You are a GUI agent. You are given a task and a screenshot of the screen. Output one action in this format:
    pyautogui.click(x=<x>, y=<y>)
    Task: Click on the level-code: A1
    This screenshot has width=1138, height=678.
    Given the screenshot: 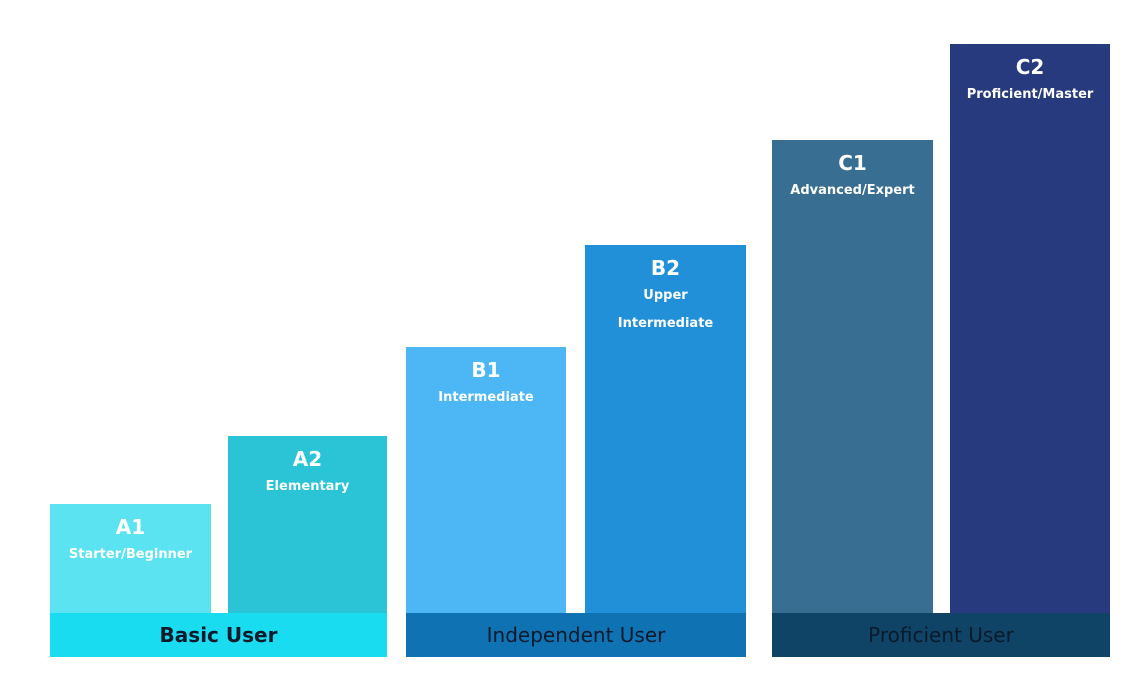 What is the action you would take?
    pyautogui.click(x=130, y=527)
    